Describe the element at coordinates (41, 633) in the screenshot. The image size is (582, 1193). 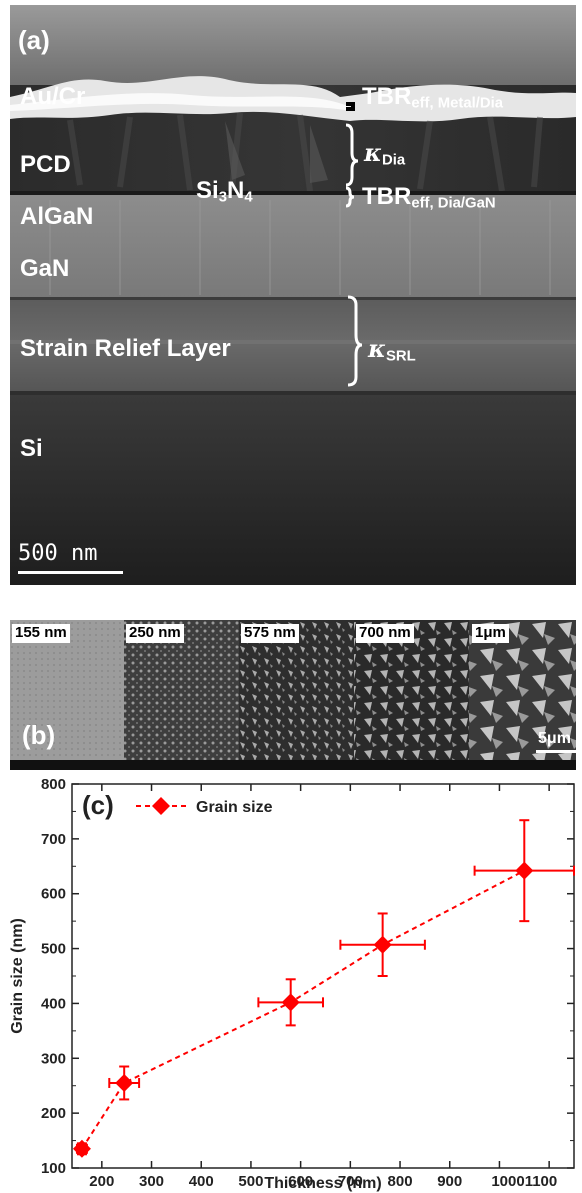
I see `tile-label-155nm: 155 nm` at that location.